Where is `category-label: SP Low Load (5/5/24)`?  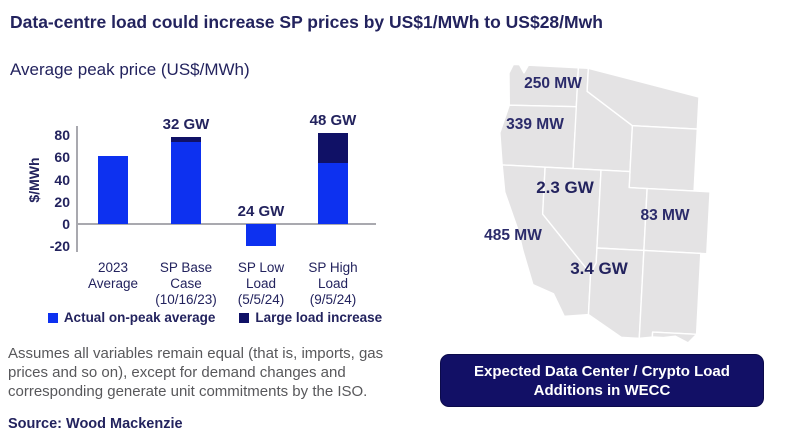
category-label: SP Low Load (5/5/24) is located at coordinates (261, 283).